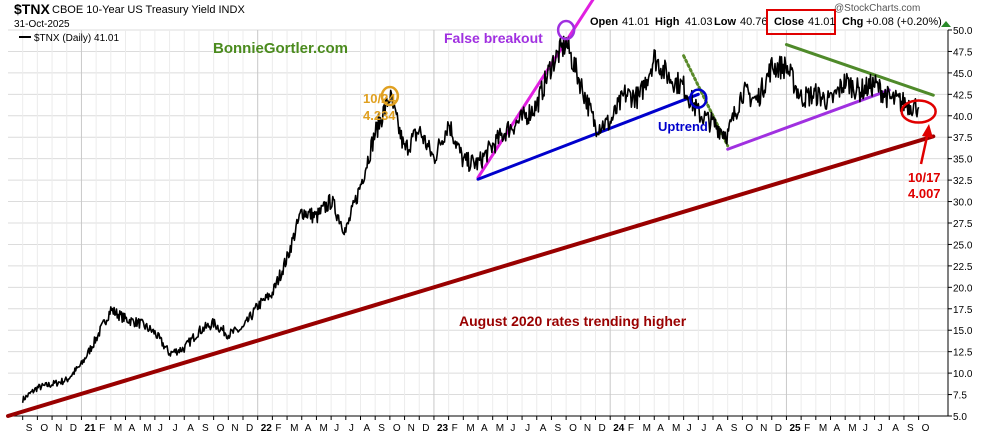 The height and width of the screenshot is (443, 990). I want to click on chart-date: 31-Oct-2025, so click(42, 24).